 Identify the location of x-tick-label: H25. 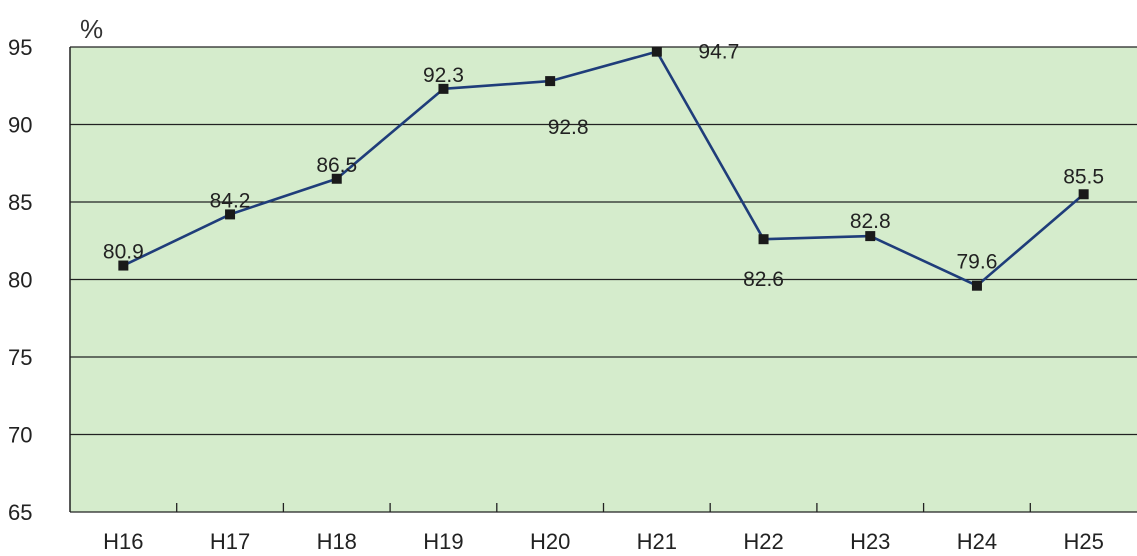
(1083, 541).